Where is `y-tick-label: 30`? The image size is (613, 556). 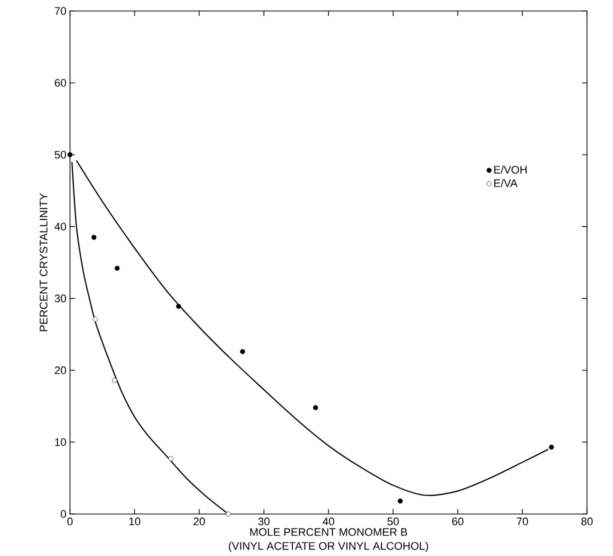 y-tick-label: 30 is located at coordinates (60, 298).